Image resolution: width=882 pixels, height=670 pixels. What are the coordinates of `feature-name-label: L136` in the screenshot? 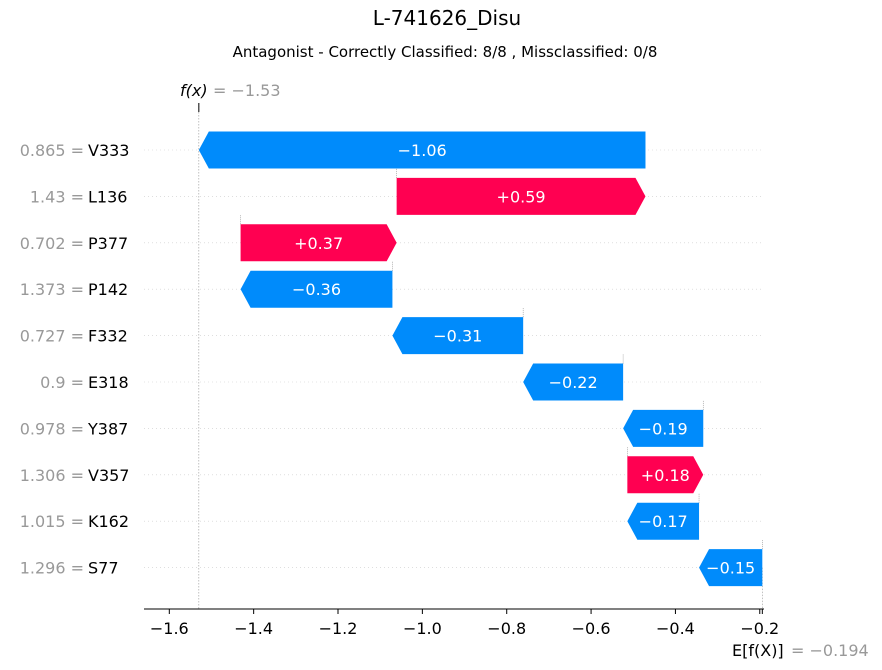 It's located at (107, 196).